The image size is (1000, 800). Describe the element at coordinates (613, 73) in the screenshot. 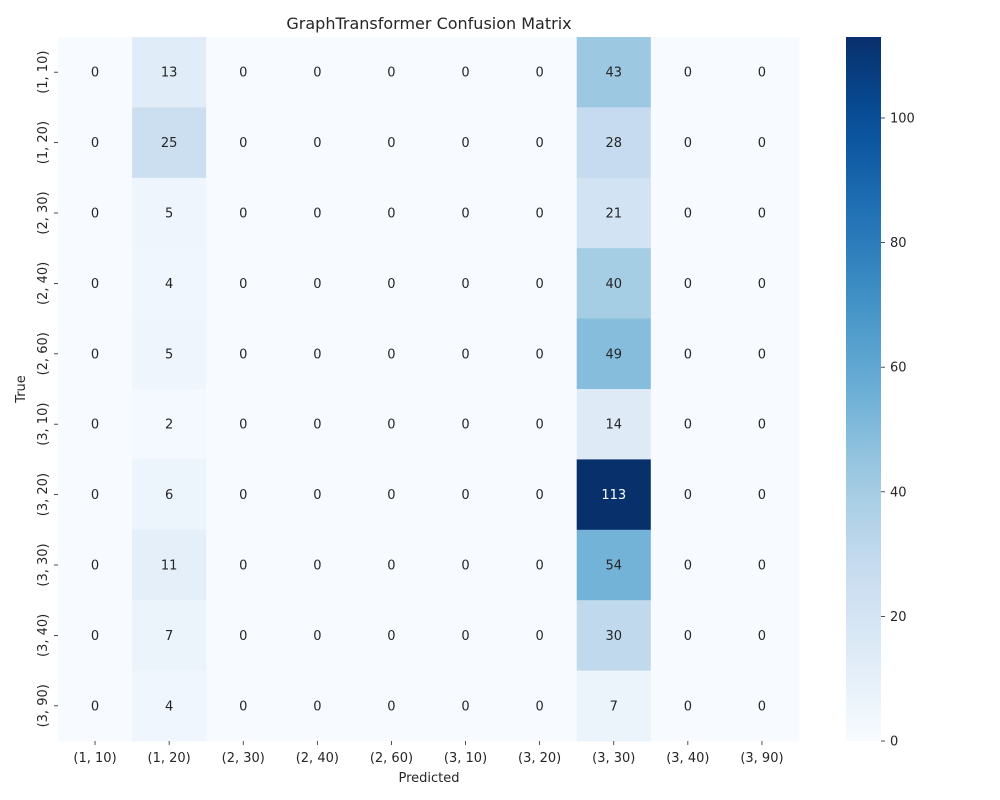

I see `cell-value-label: 43` at that location.